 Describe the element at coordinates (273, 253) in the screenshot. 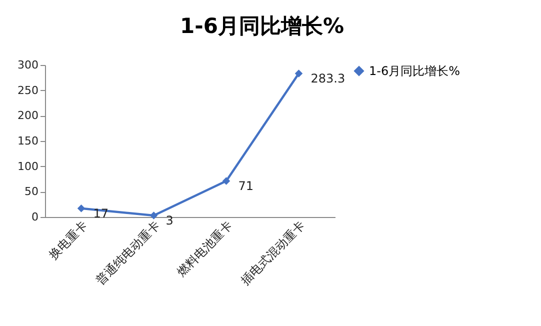

I see `x-tick-label: 插电式混动重卡` at that location.